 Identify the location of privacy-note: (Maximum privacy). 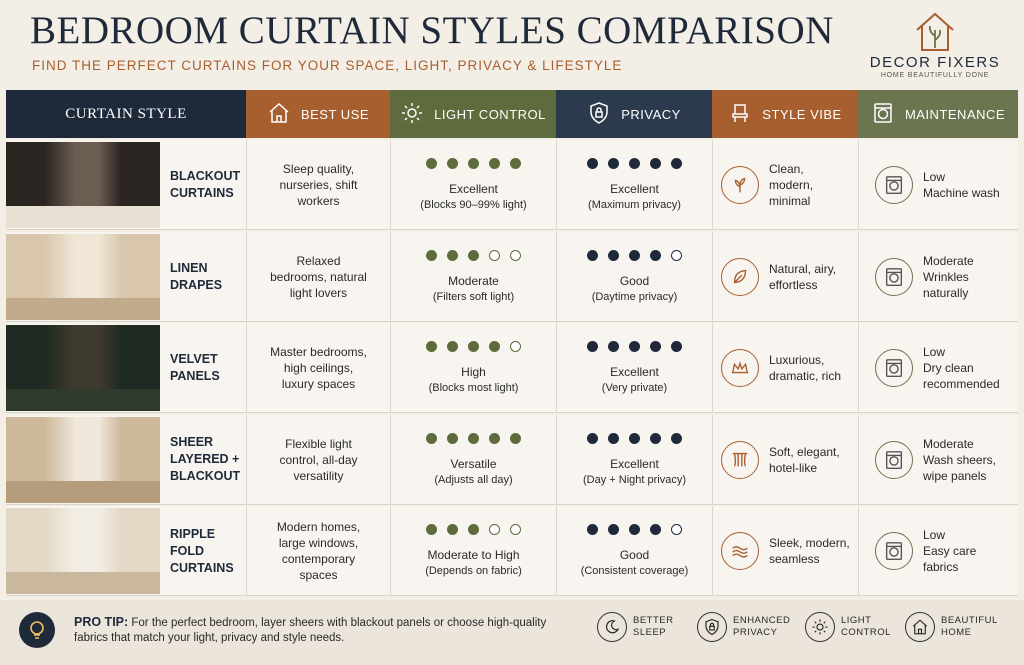
(634, 205).